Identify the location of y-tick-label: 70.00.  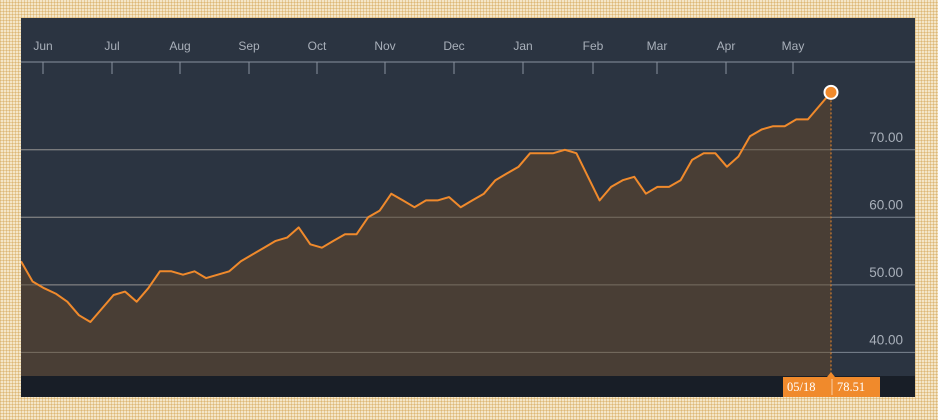
(886, 137).